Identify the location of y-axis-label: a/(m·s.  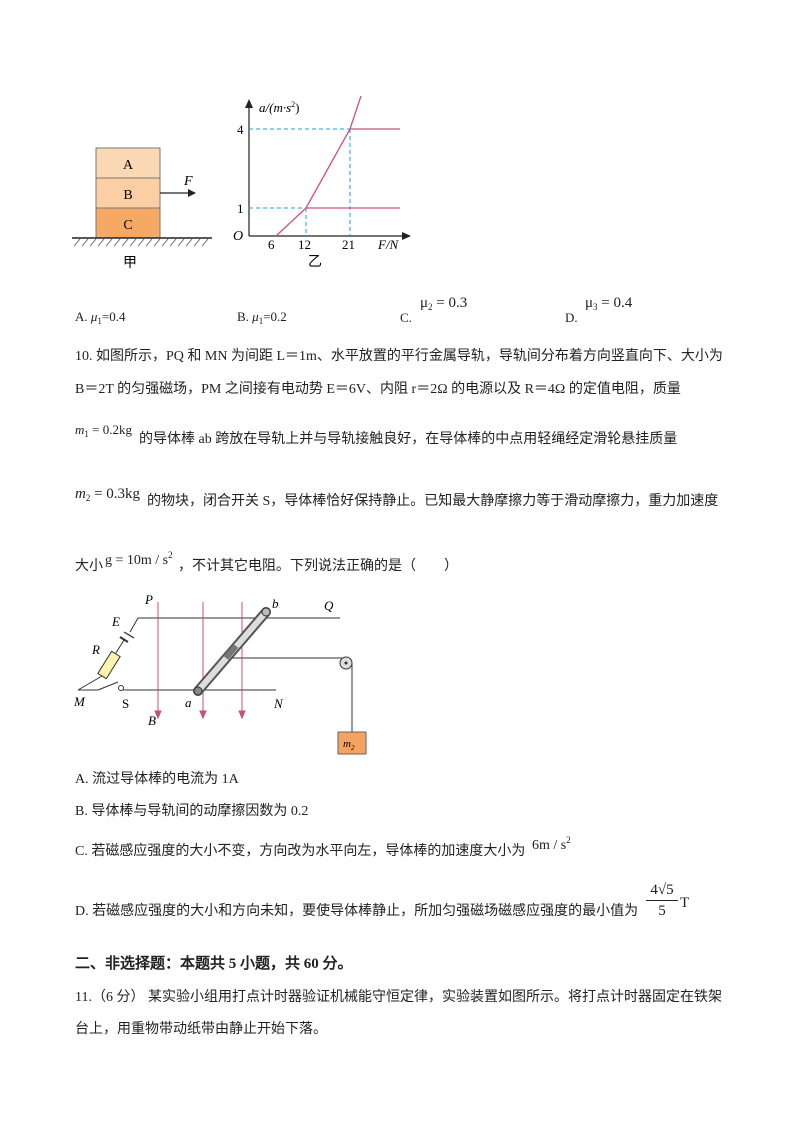
(275, 107).